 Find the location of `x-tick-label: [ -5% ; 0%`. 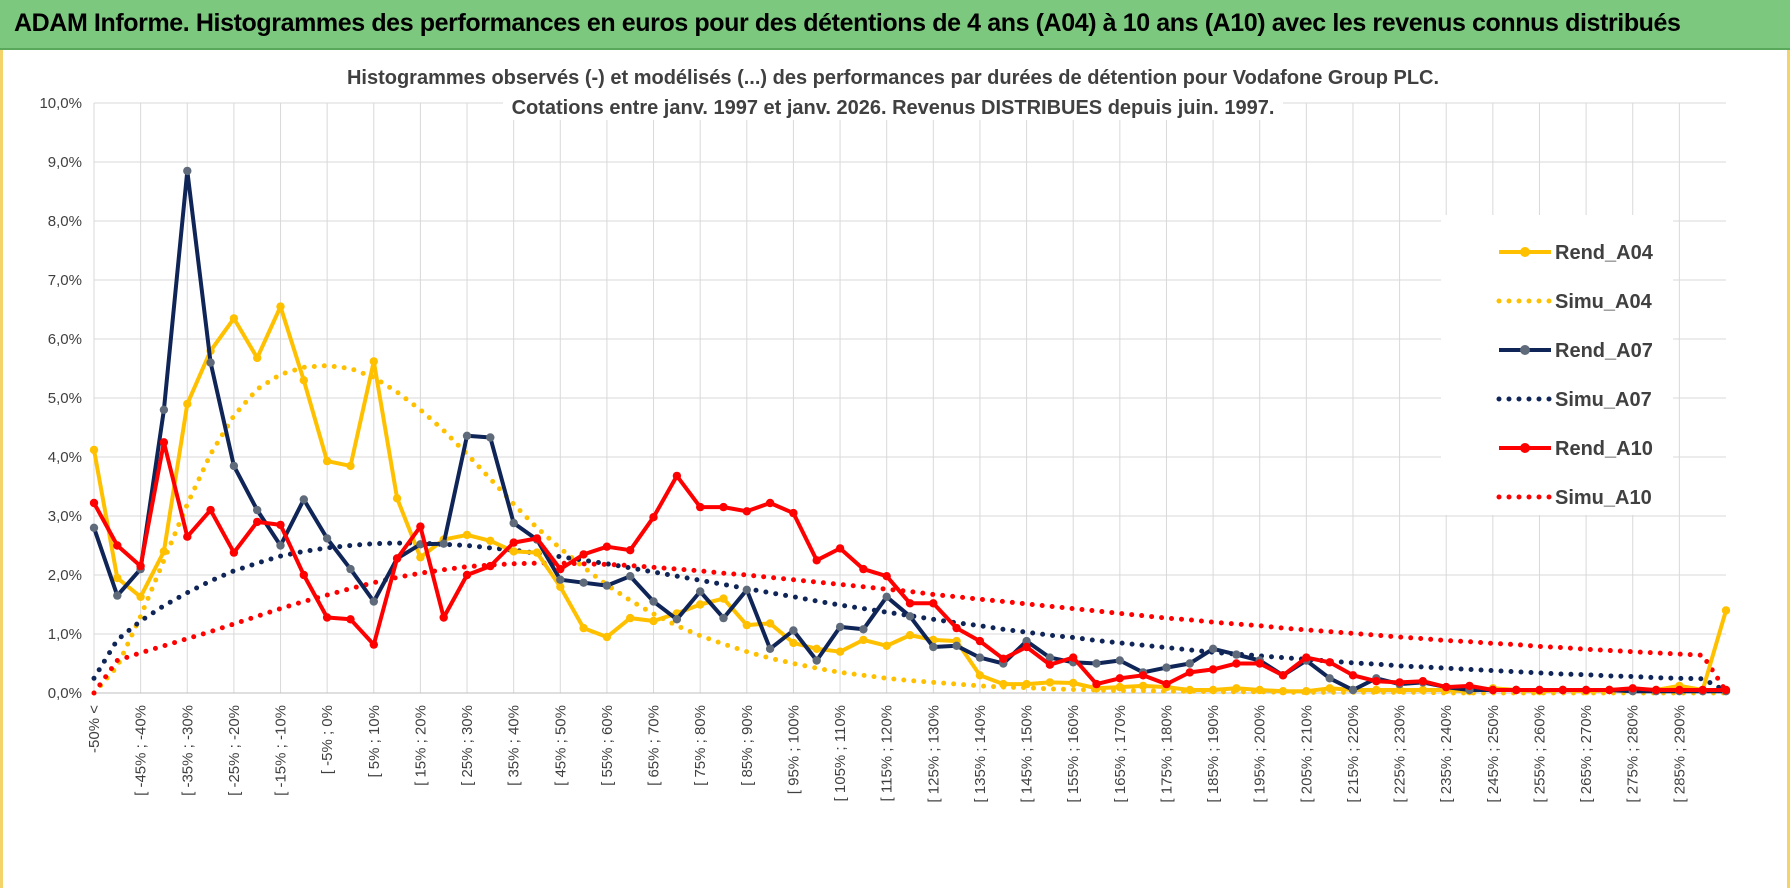

x-tick-label: [ -5% ; 0% is located at coordinates (327, 739).